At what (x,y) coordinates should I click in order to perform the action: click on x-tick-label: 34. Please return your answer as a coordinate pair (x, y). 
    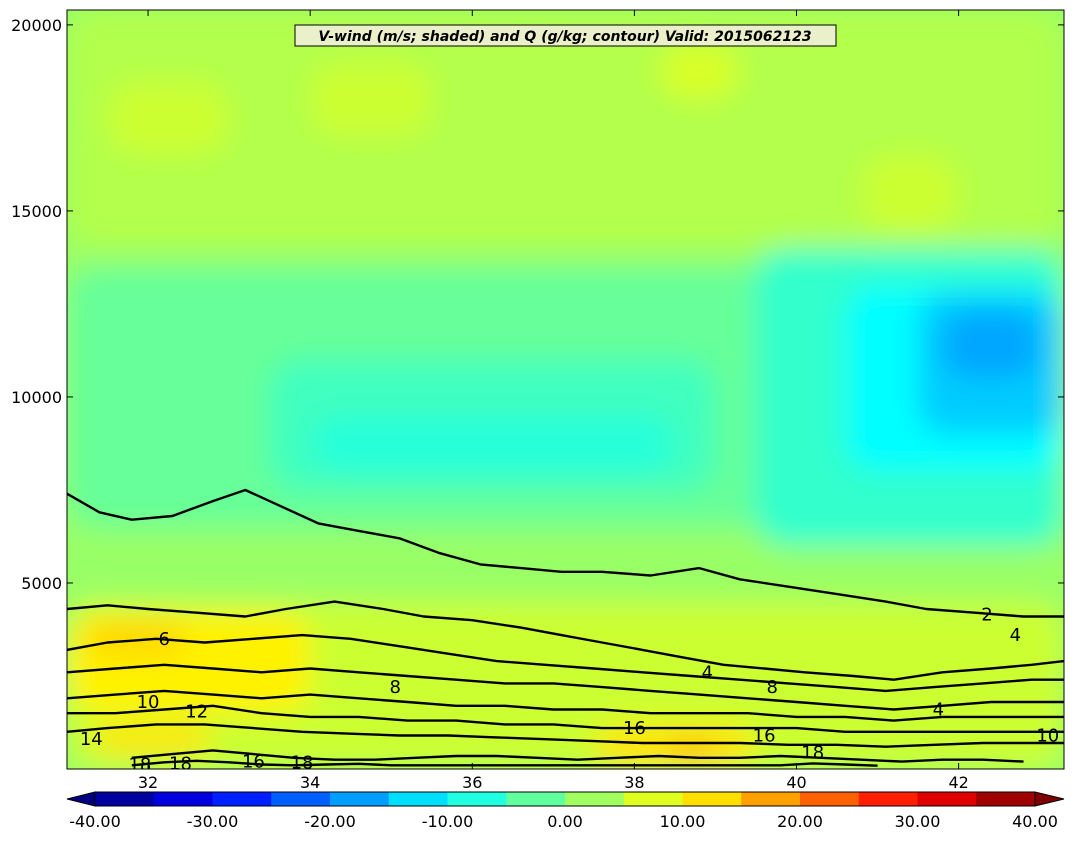
    Looking at the image, I should click on (310, 782).